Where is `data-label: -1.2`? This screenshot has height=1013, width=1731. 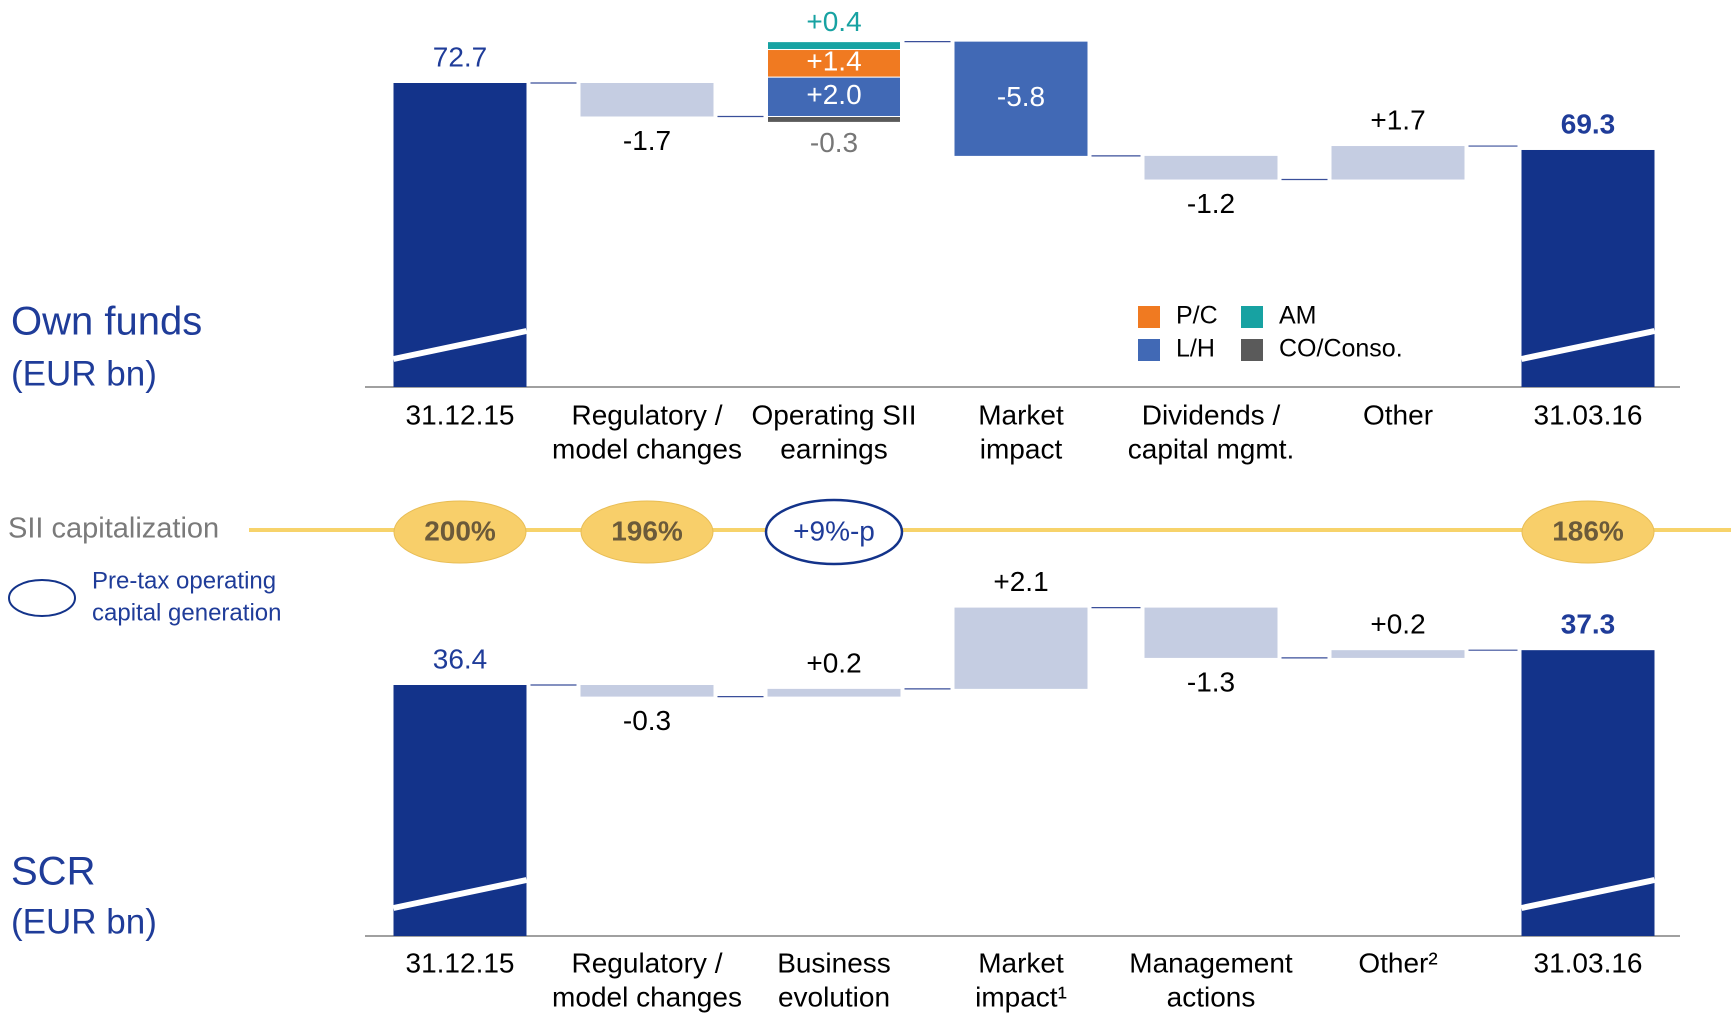
data-label: -1.2 is located at coordinates (1211, 203).